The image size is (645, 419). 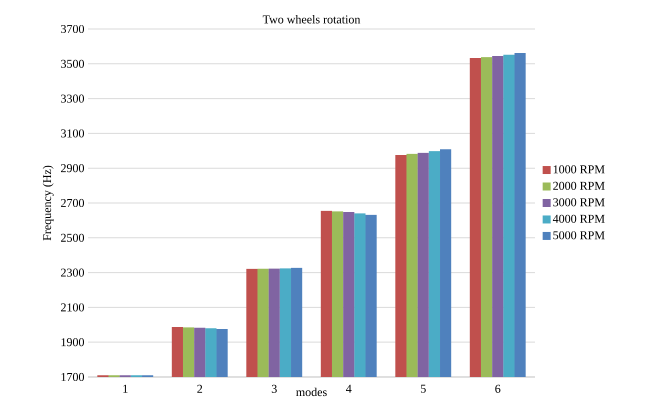 I want to click on y-tick-label: 3100, so click(x=72, y=133).